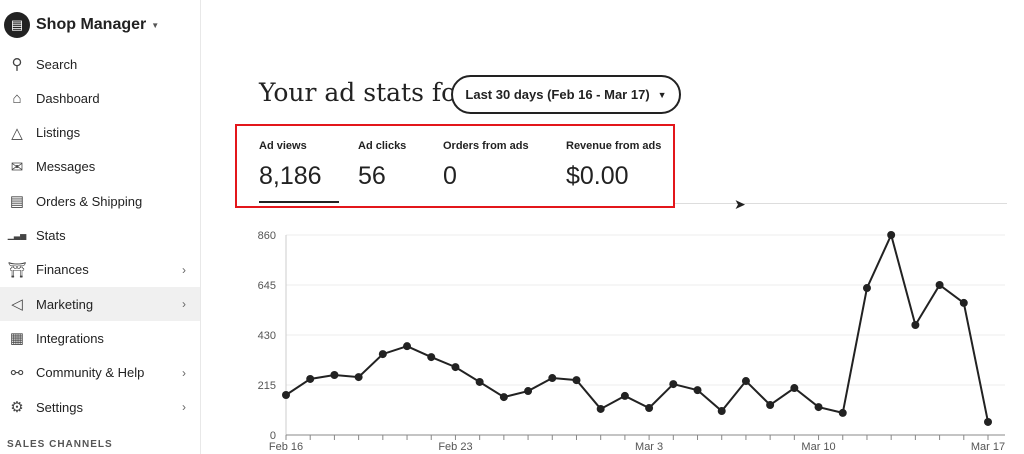 The image size is (1024, 454). Describe the element at coordinates (364, 92) in the screenshot. I see `page-title: Your ad stats for` at that location.